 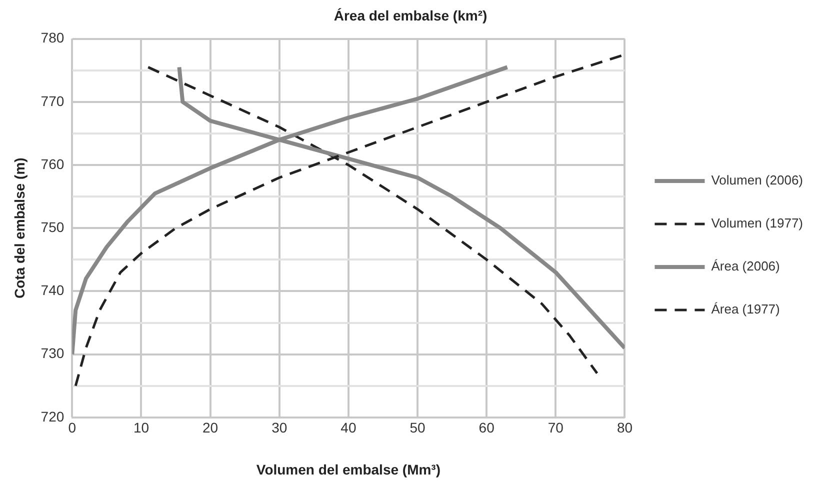 What do you see at coordinates (757, 223) in the screenshot?
I see `legend-label: Volumen (1977)` at bounding box center [757, 223].